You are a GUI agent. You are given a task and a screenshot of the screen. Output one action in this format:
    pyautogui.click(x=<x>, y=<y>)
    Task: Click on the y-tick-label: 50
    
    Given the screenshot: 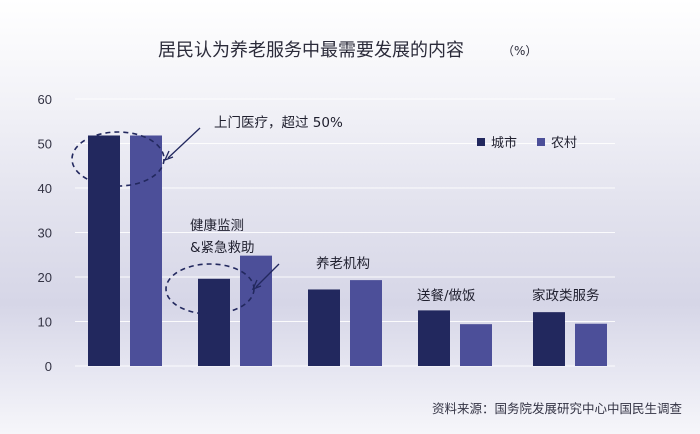 What is the action you would take?
    pyautogui.click(x=45, y=144)
    